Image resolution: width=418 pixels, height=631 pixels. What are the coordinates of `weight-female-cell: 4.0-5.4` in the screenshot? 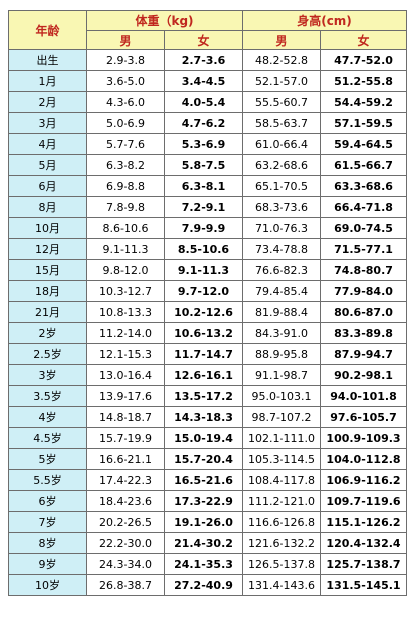 It's located at (203, 102).